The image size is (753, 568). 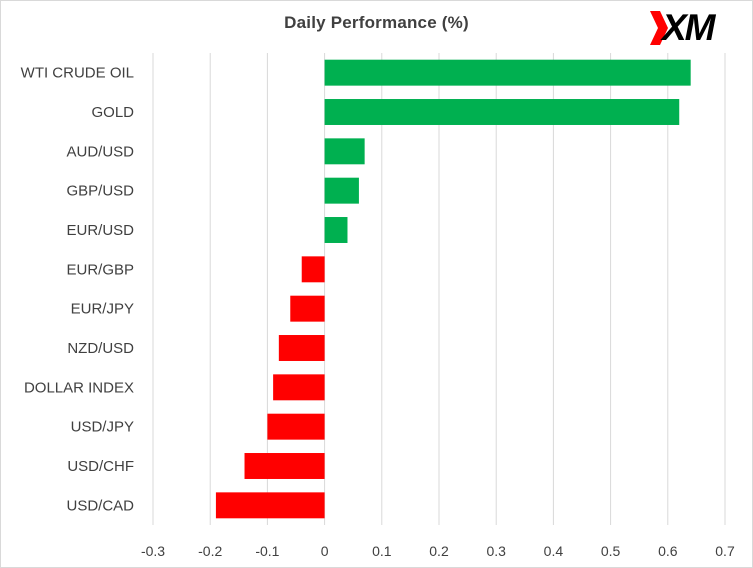 I want to click on category-label: AUD/USD, so click(x=100, y=151).